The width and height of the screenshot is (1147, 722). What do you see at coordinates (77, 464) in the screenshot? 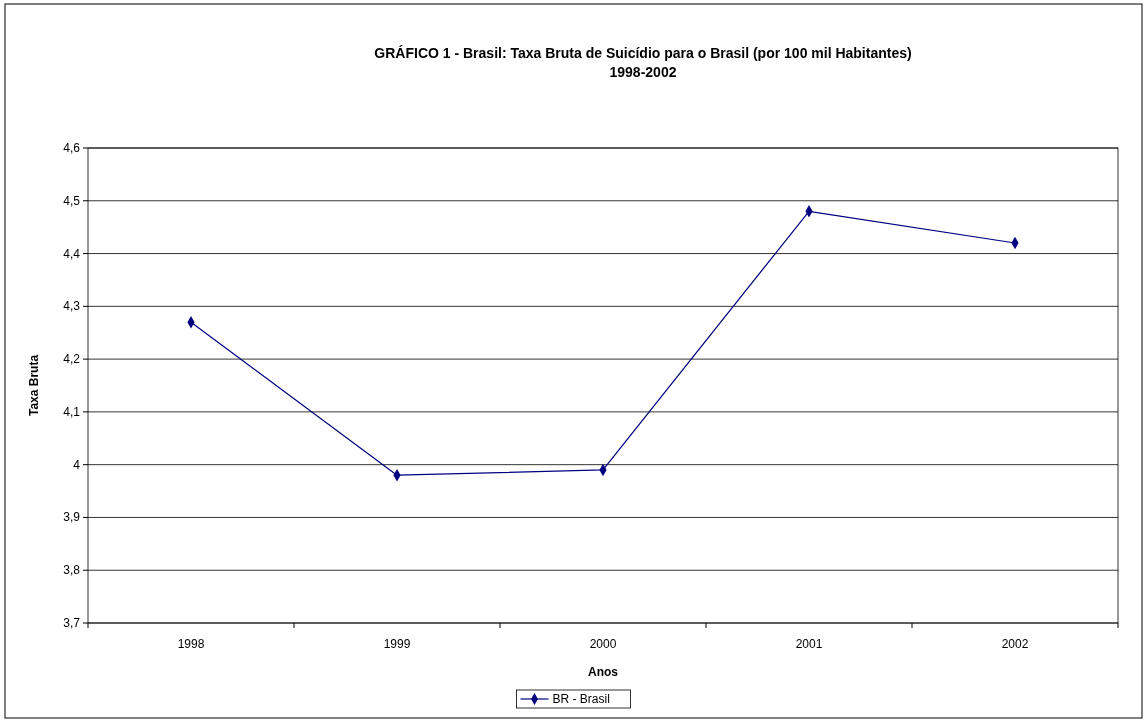
I see `y-tick-label: 4` at bounding box center [77, 464].